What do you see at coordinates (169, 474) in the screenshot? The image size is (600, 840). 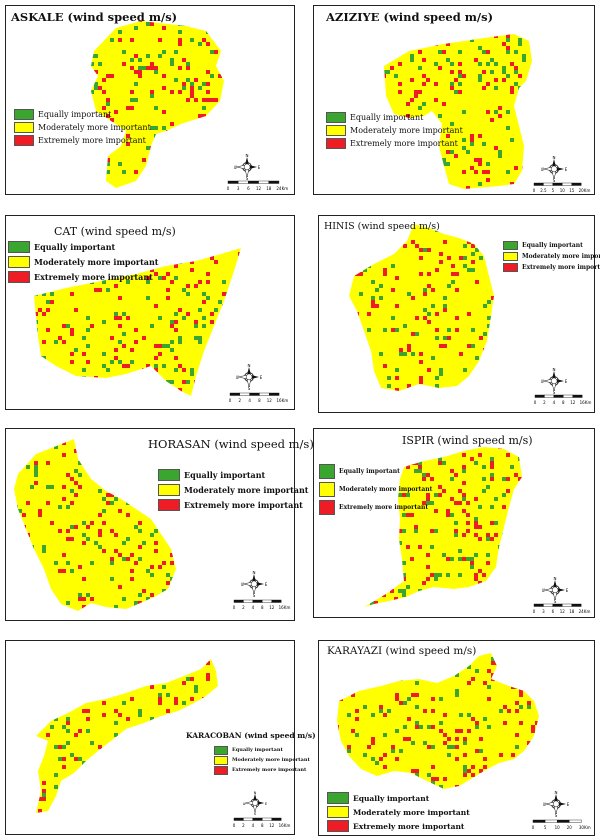 I see `legend-swatch-equally` at bounding box center [169, 474].